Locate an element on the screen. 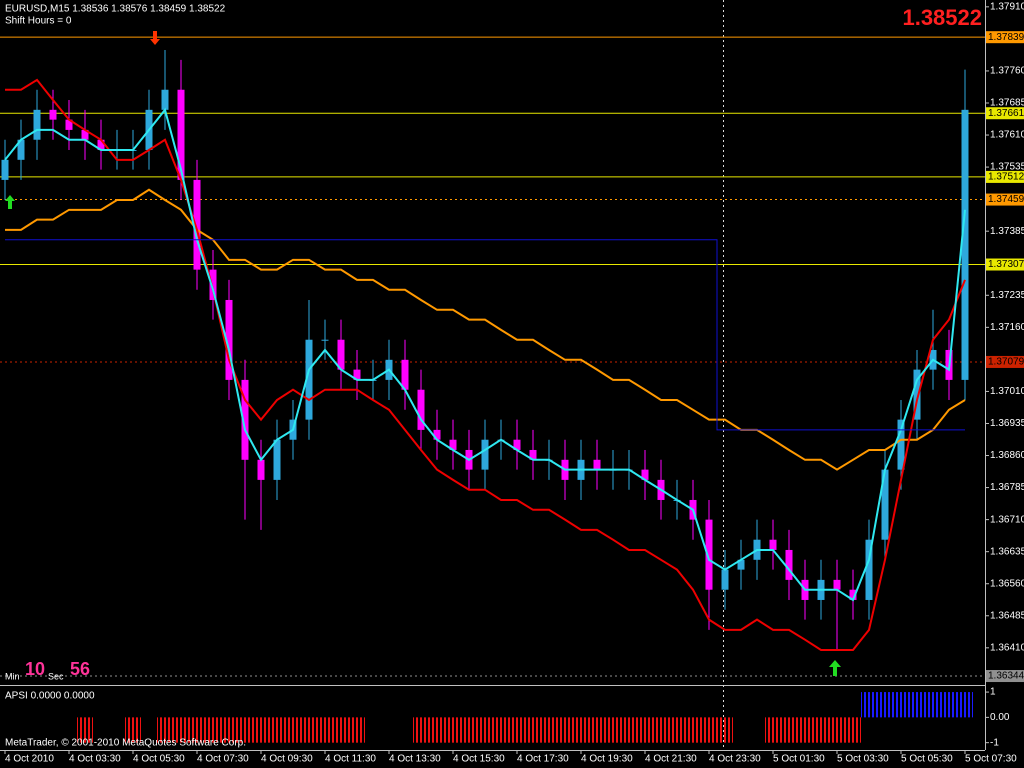 This screenshot has height=768, width=1024. level-label: 1.37661 is located at coordinates (1006, 113).